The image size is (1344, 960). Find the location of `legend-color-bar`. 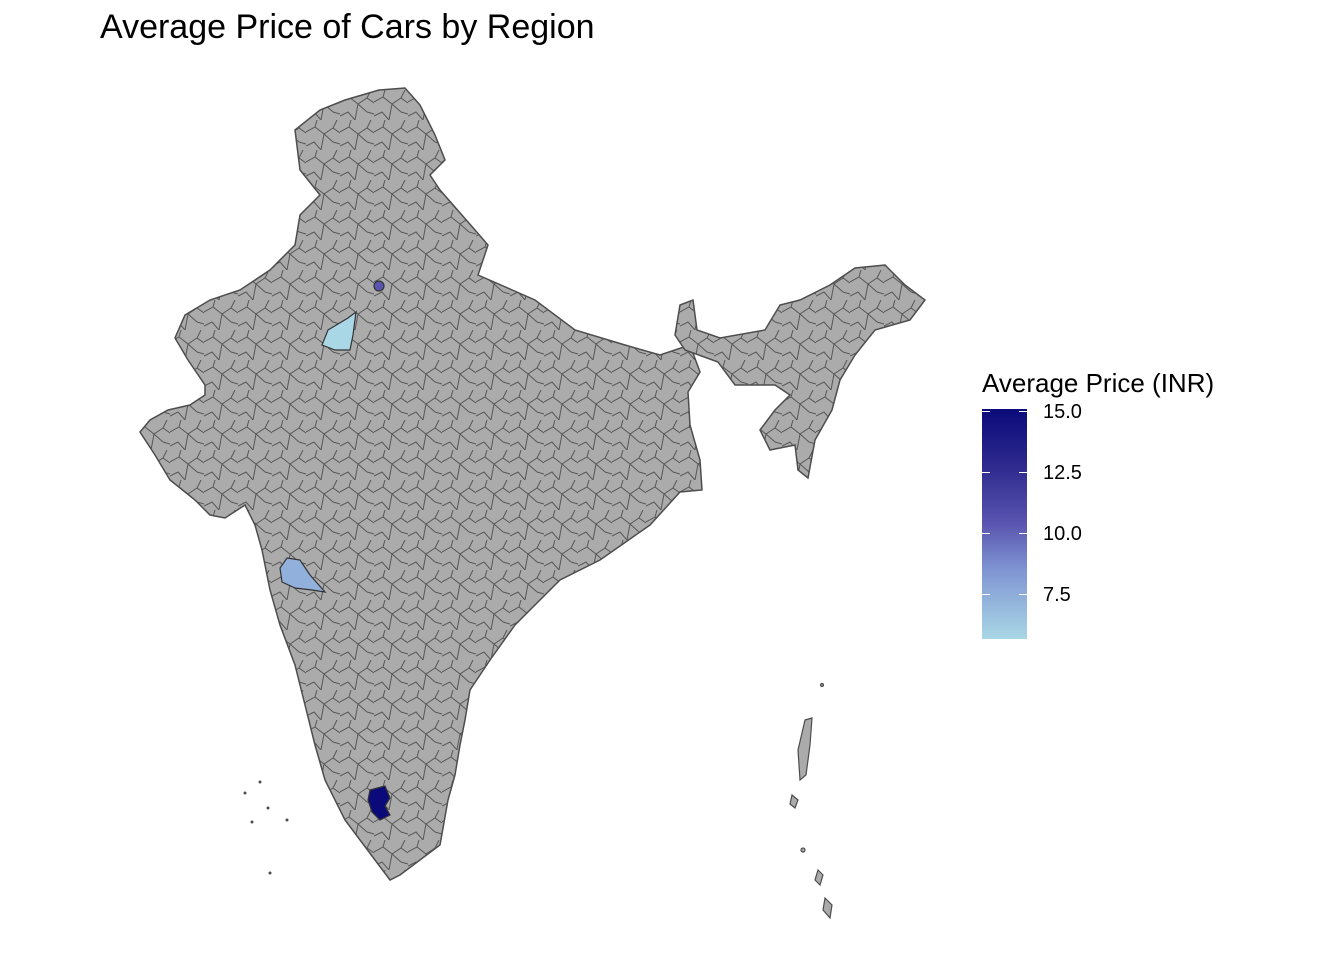

legend-color-bar is located at coordinates (1004, 524).